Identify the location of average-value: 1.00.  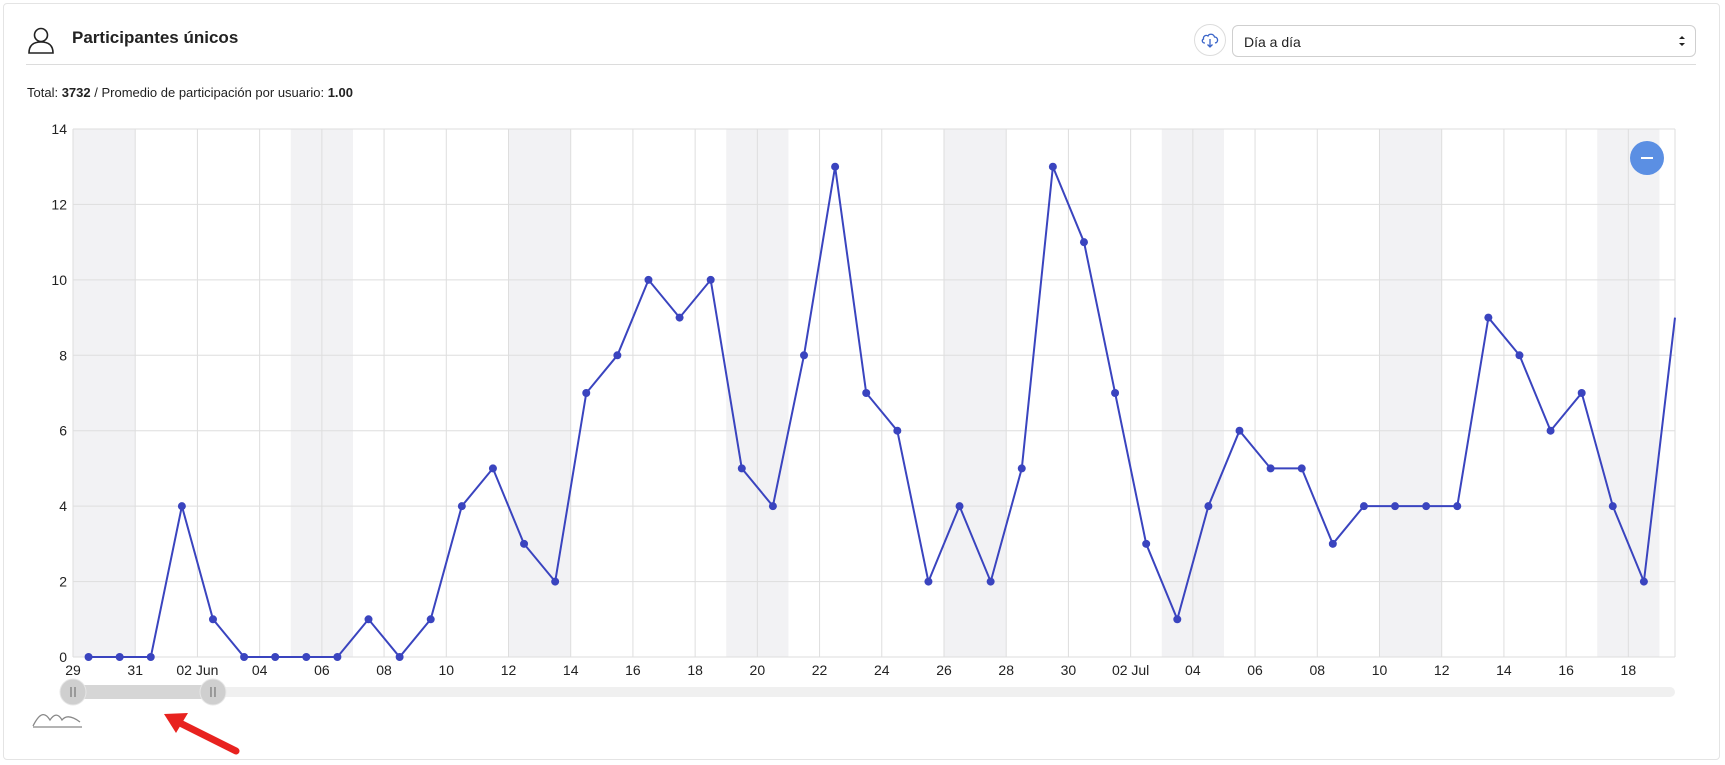
(340, 92).